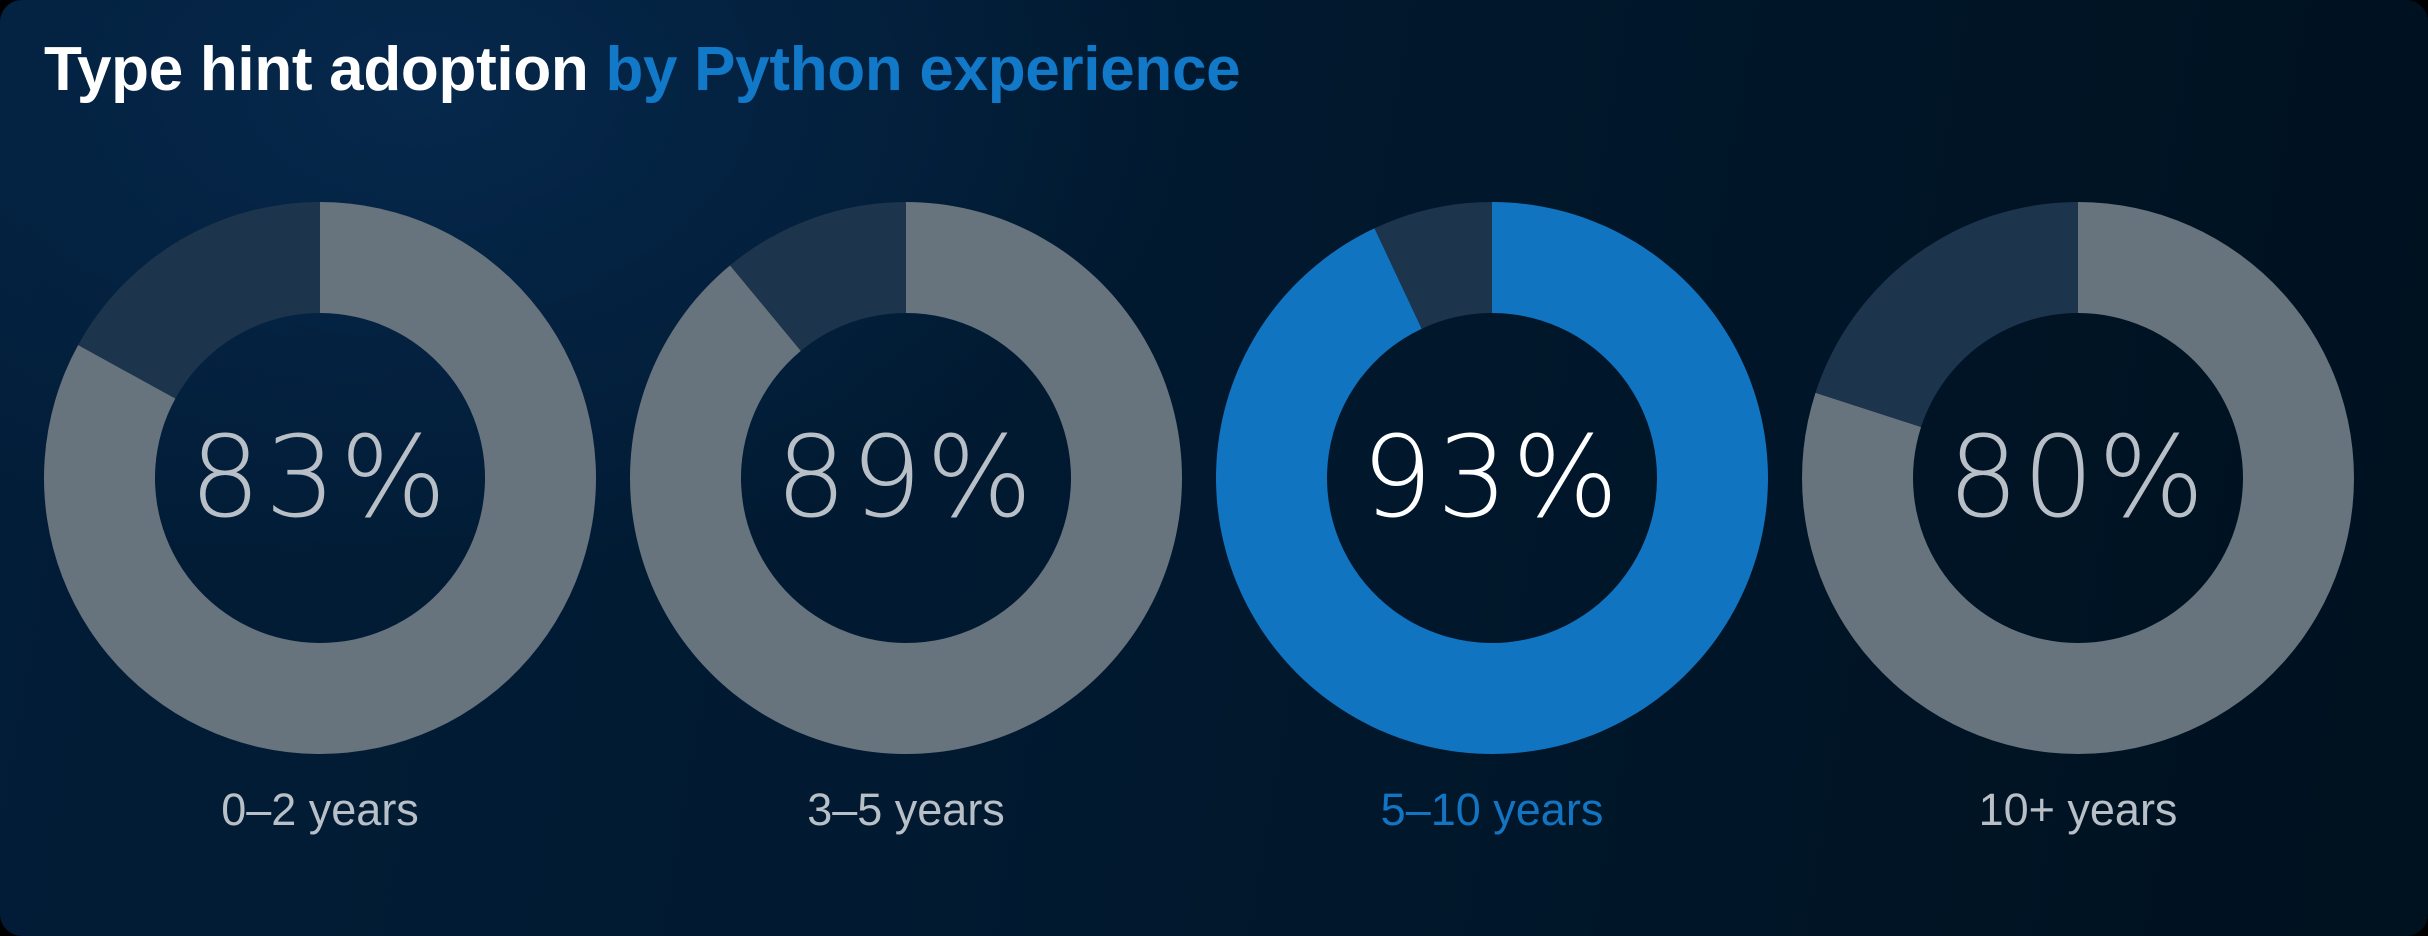 The height and width of the screenshot is (936, 2428). What do you see at coordinates (923, 69) in the screenshot?
I see `title-accent: by Python experience` at bounding box center [923, 69].